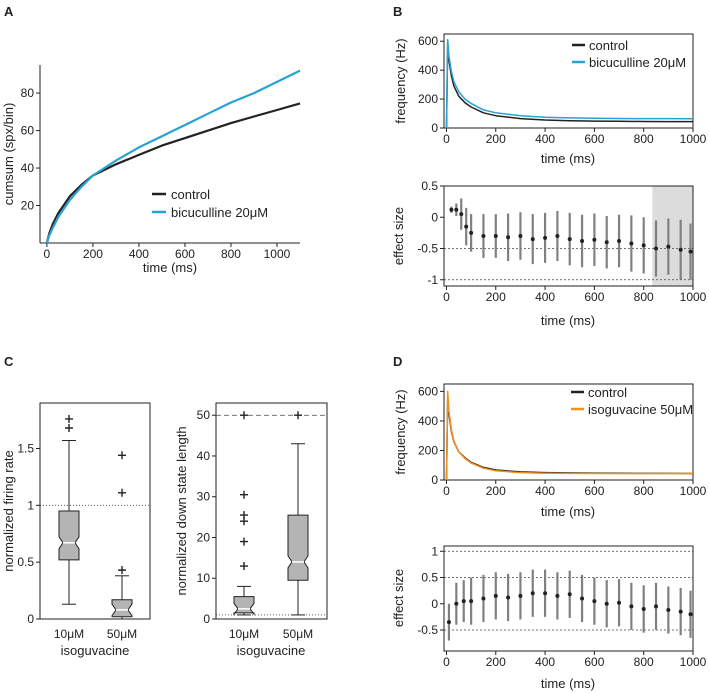 The height and width of the screenshot is (693, 709). What do you see at coordinates (95, 511) in the screenshot?
I see `panel-c-left-frame` at bounding box center [95, 511].